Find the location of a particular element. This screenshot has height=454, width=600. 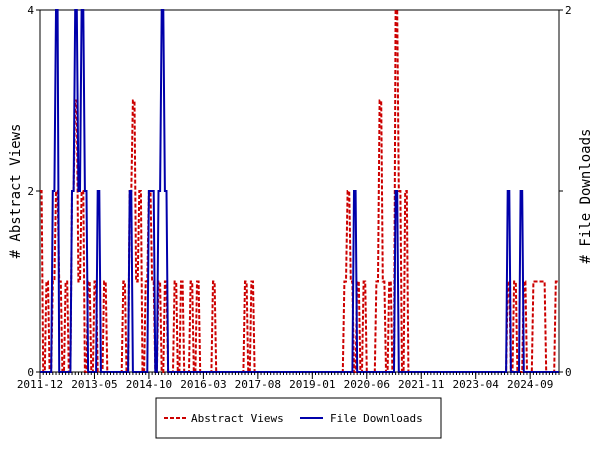

x-tick-label: 2014-10 is located at coordinates (149, 384).